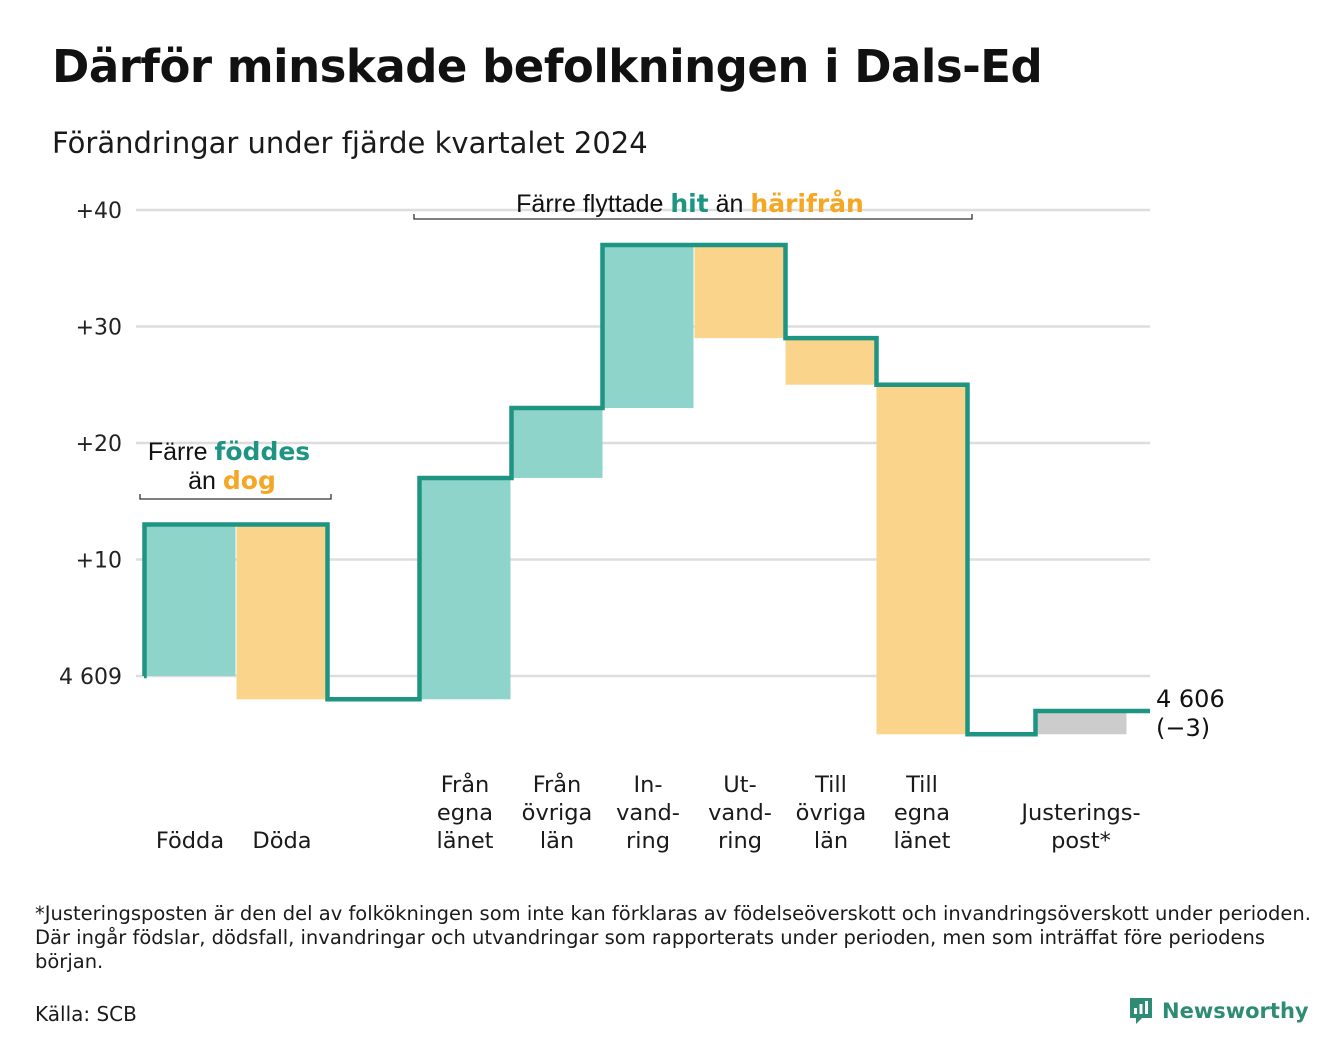  What do you see at coordinates (806, 203) in the screenshot?
I see `annotation-text-part: härifrån` at bounding box center [806, 203].